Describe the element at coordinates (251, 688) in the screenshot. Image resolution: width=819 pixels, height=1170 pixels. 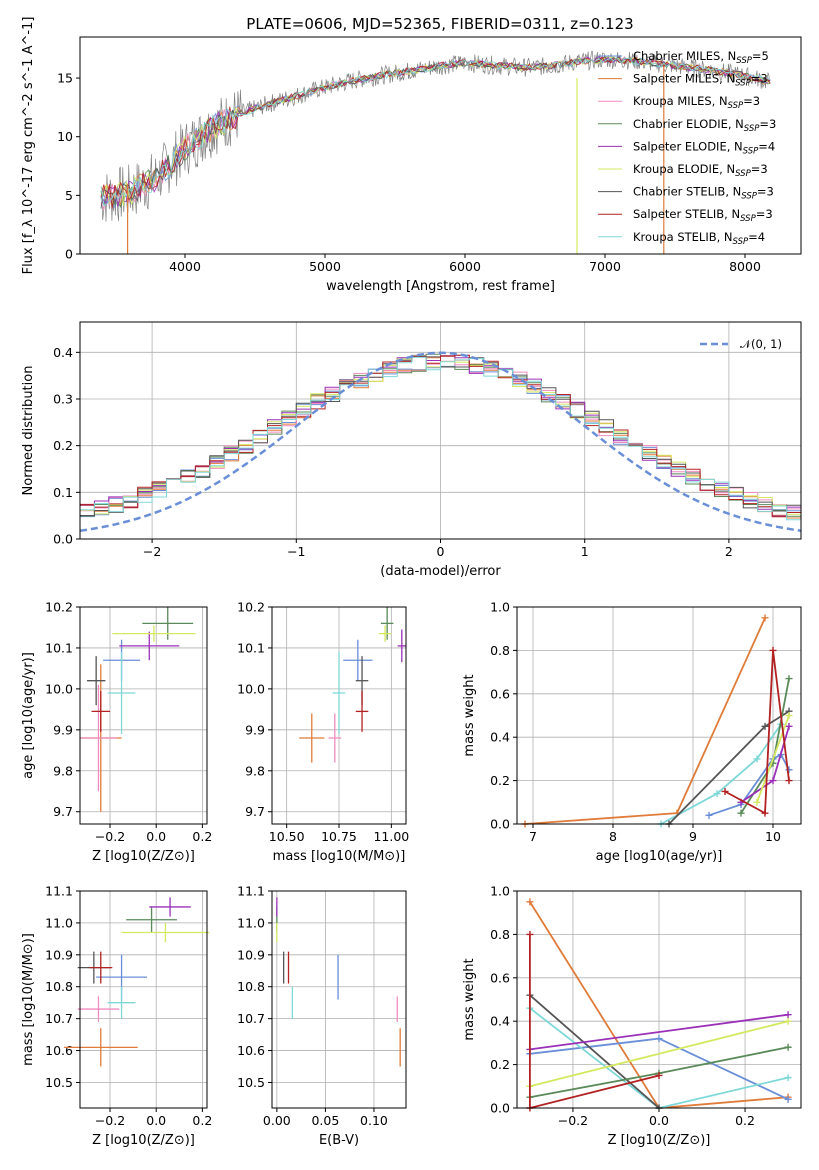
I see `y-tick-label: 10.0` at that location.